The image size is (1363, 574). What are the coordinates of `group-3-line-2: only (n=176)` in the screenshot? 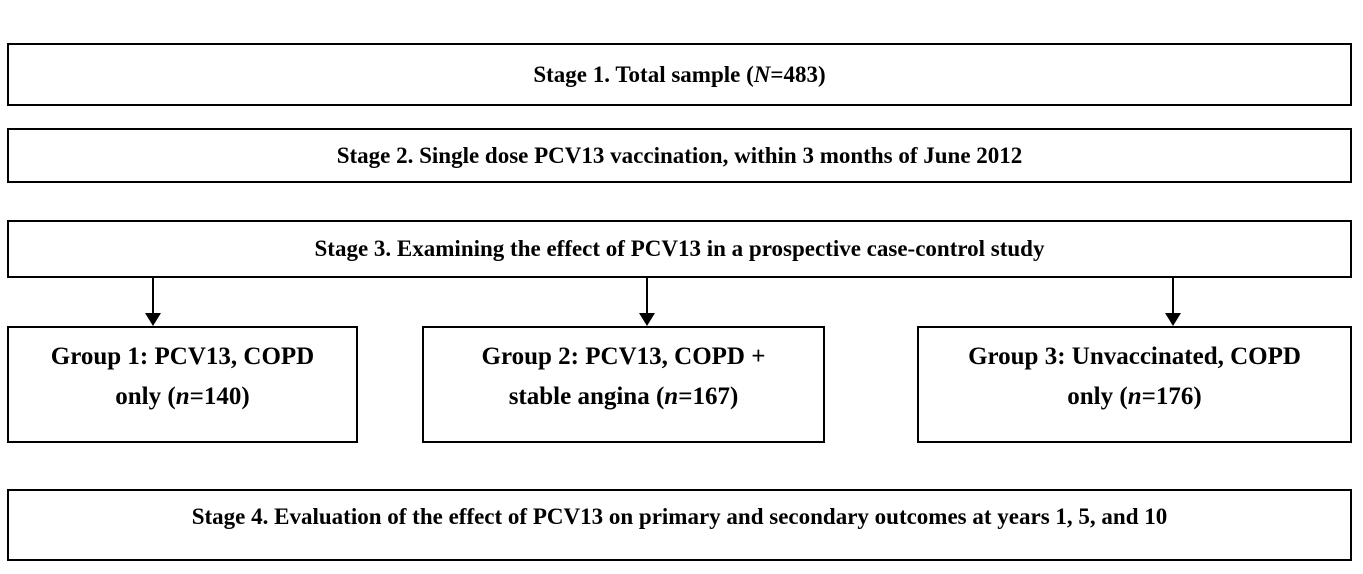 It's located at (1134, 397).